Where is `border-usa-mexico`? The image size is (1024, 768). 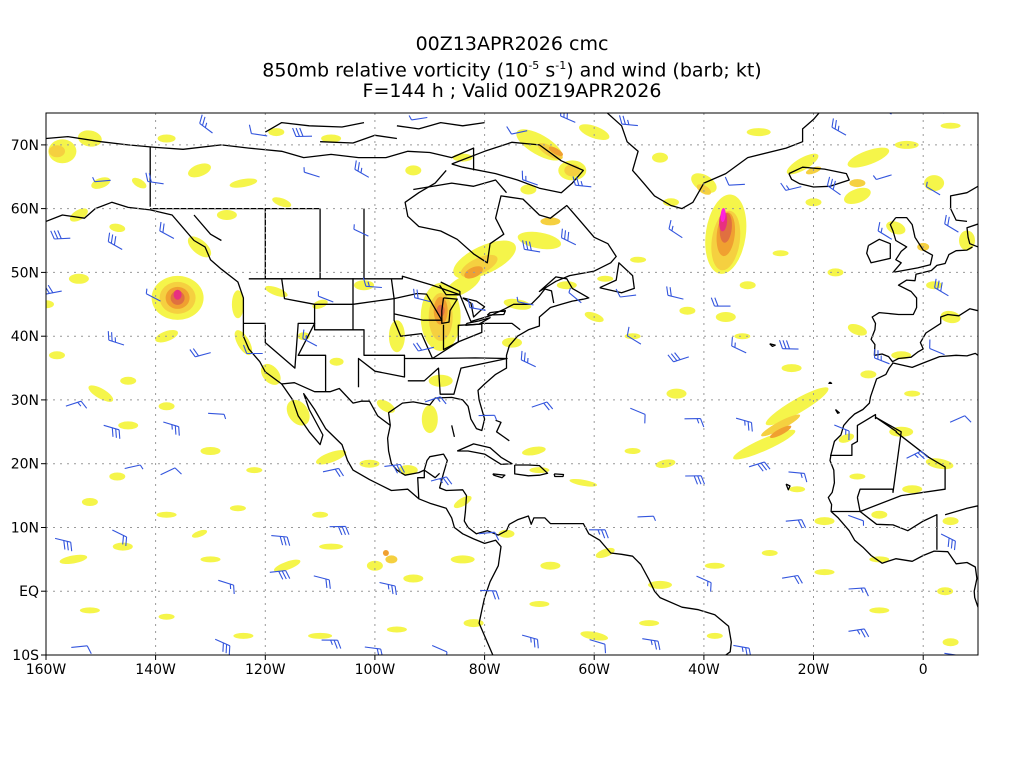 border-usa-mexico is located at coordinates (336, 404).